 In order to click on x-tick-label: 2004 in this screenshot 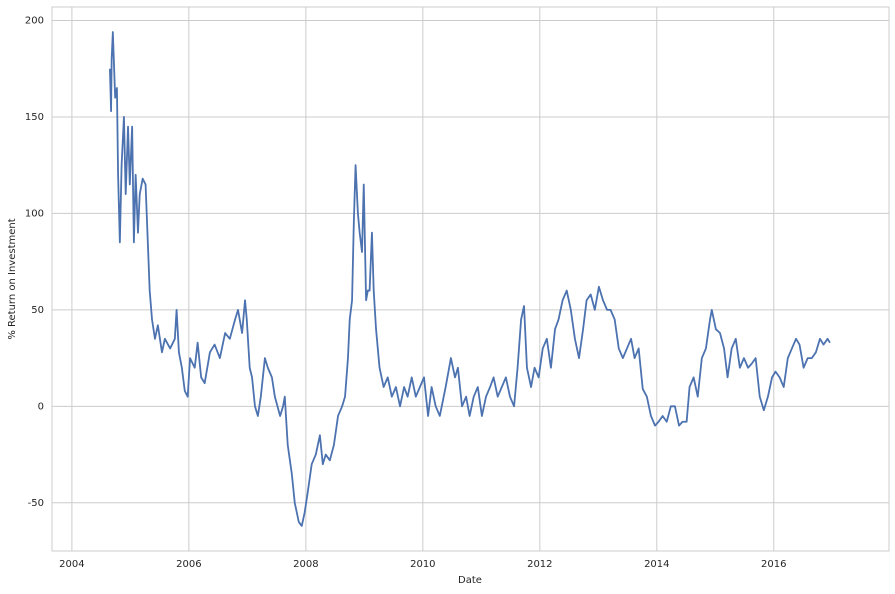, I will do `click(71, 564)`.